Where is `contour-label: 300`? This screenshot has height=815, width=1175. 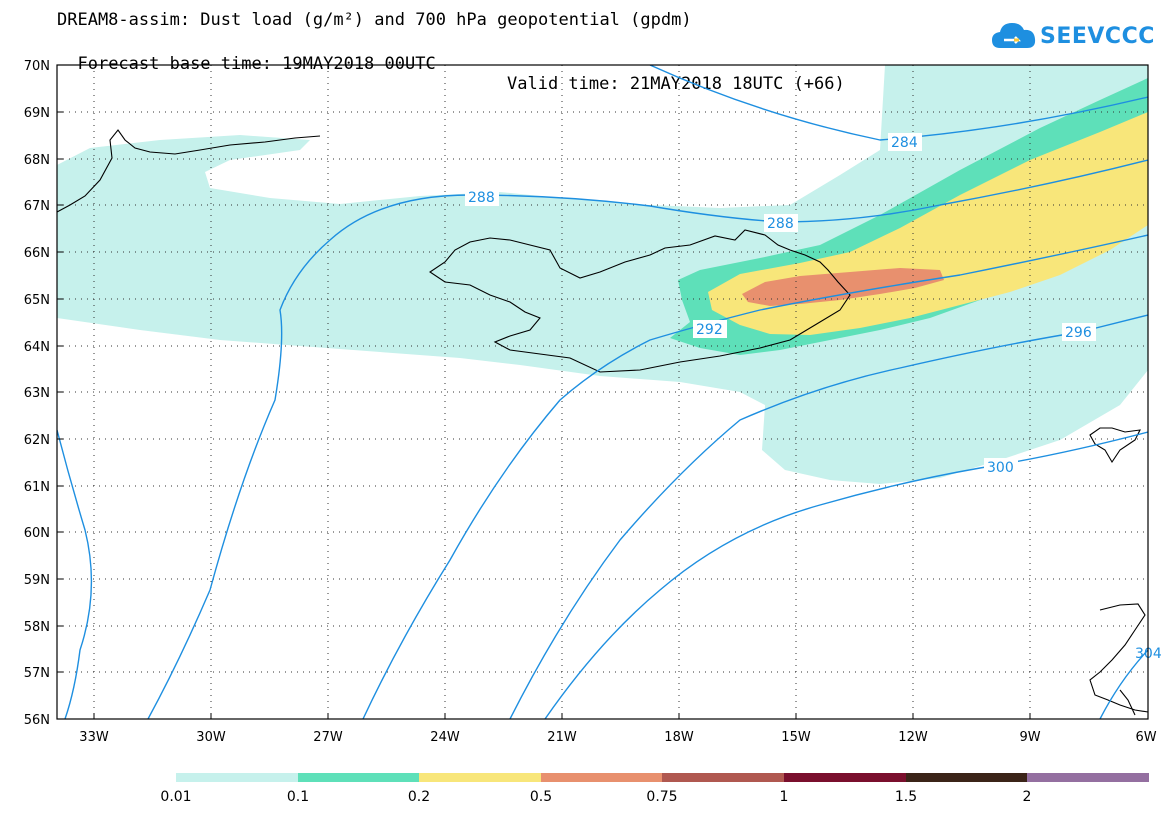 contour-label: 300 is located at coordinates (1000, 468).